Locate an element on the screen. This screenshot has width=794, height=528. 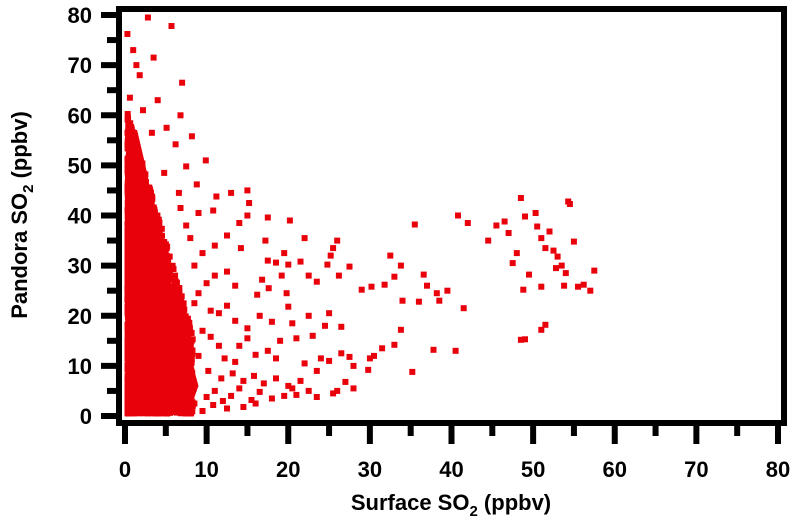
y-tick-label: 20 is located at coordinates (80, 316).